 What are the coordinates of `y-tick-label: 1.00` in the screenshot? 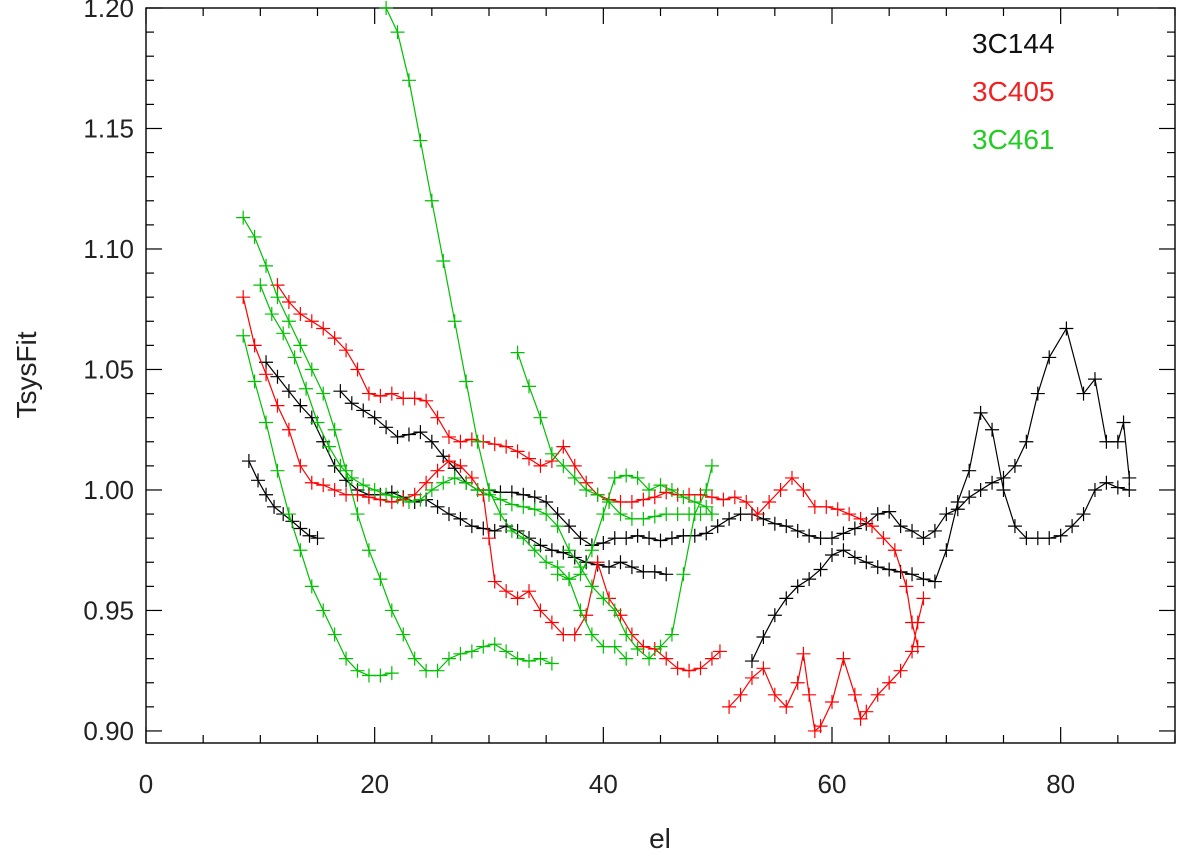 It's located at (108, 490).